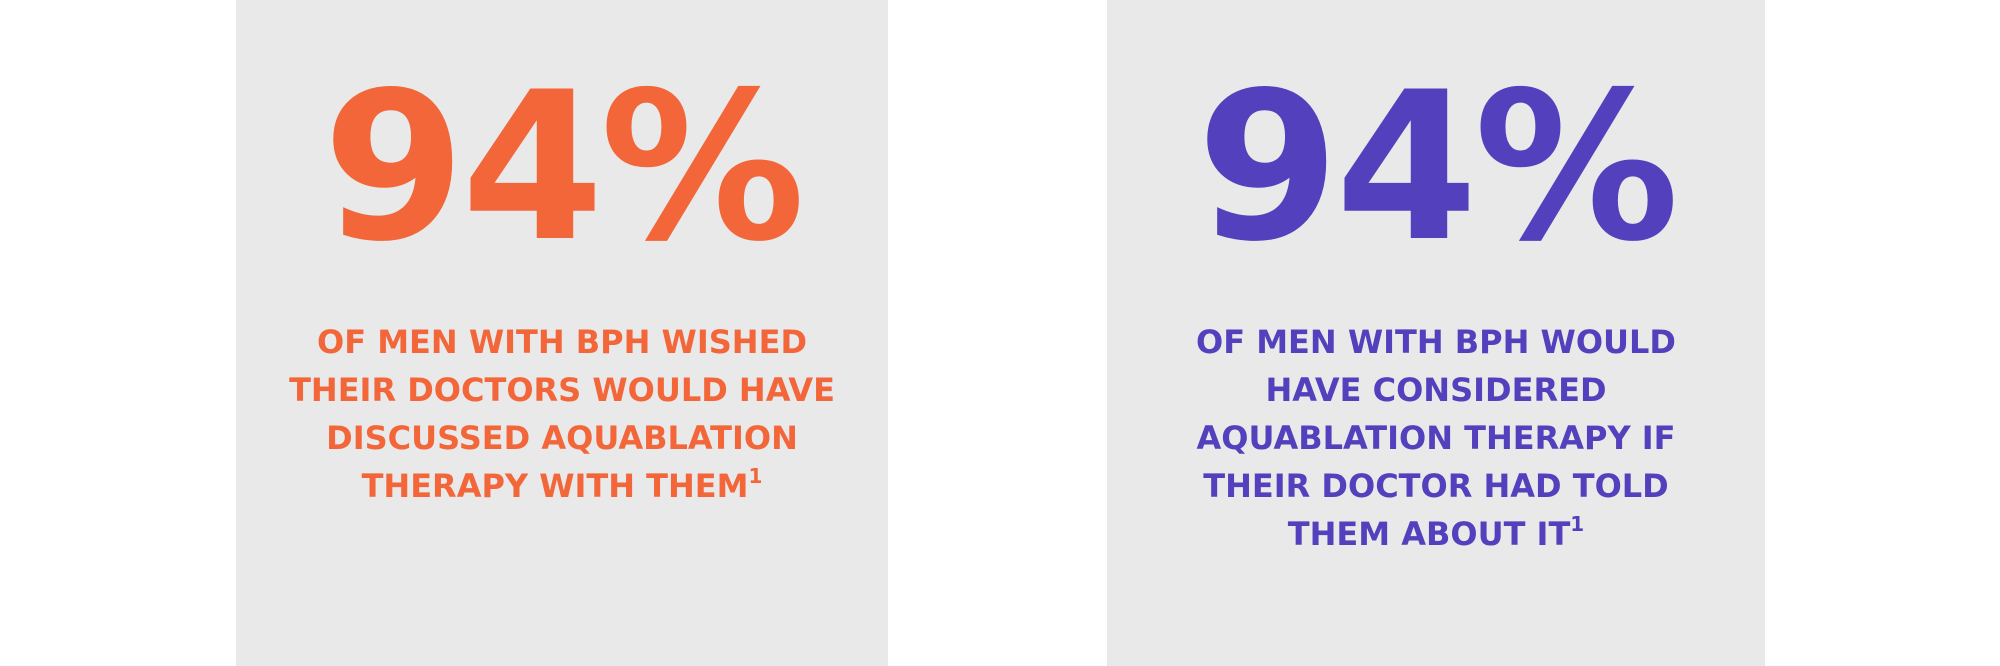  Describe the element at coordinates (1429, 534) in the screenshot. I see `caption-text: THEM ABOUT IT` at that location.